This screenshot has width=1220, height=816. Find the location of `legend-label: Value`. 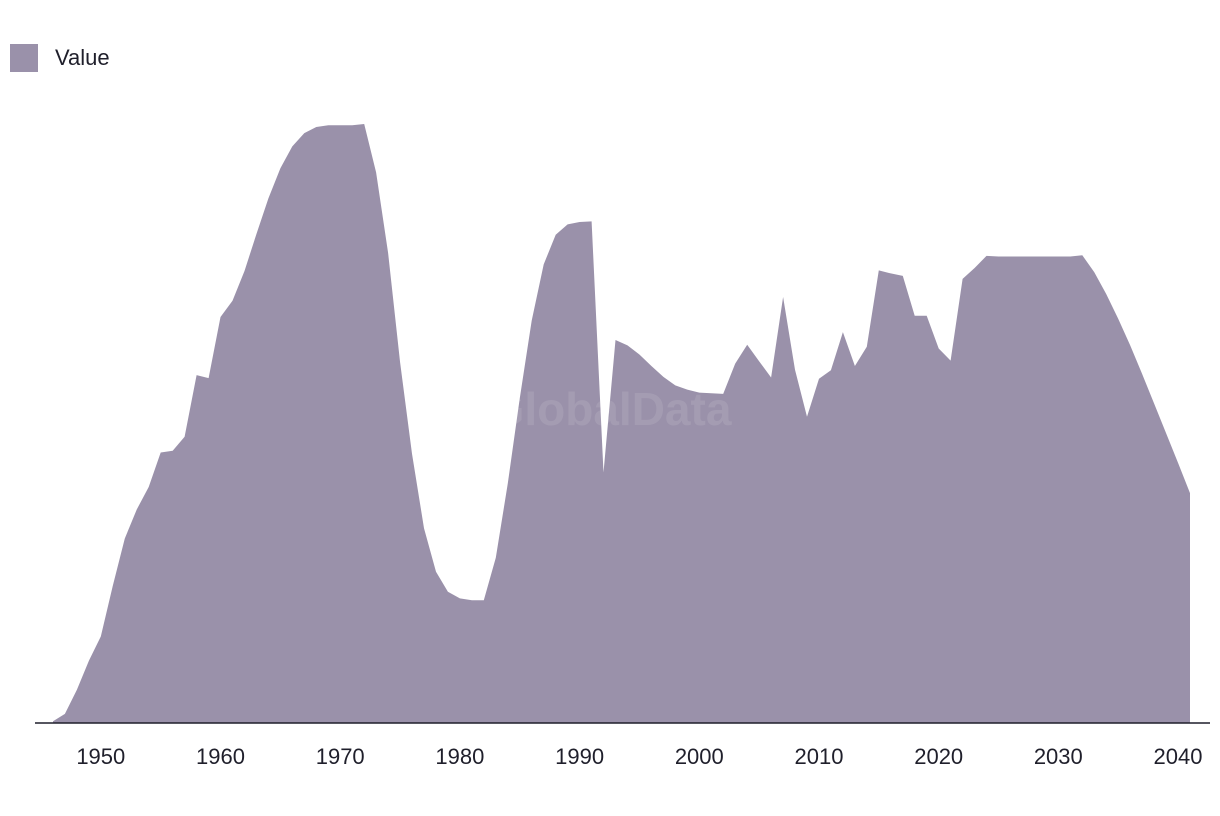

legend-label: Value is located at coordinates (82, 57).